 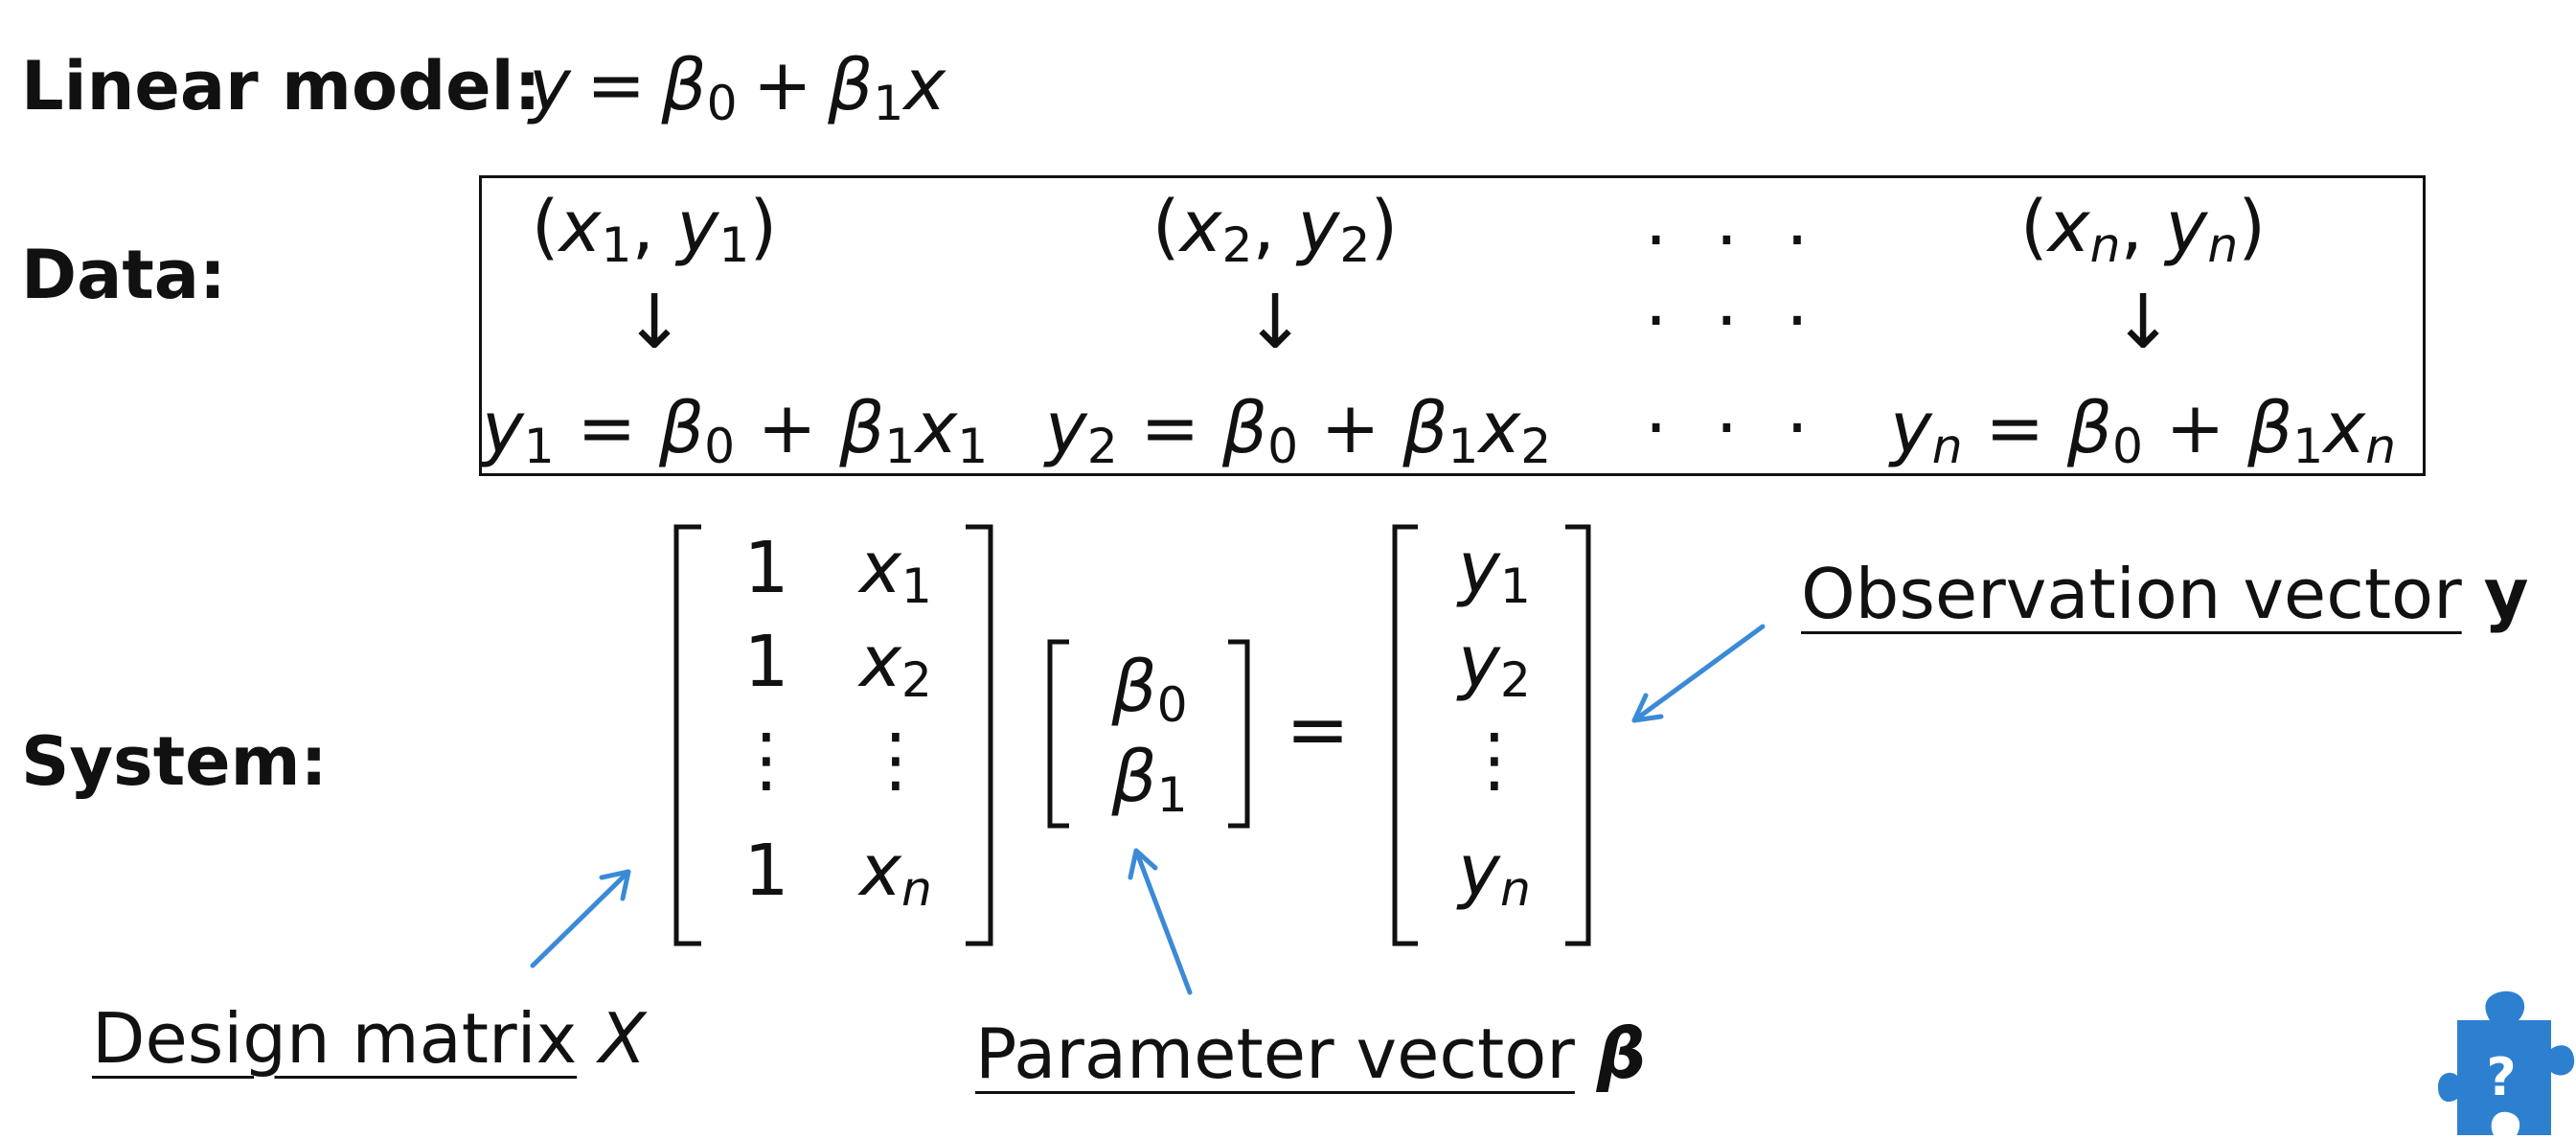 I want to click on system-label: System:, so click(x=174, y=761).